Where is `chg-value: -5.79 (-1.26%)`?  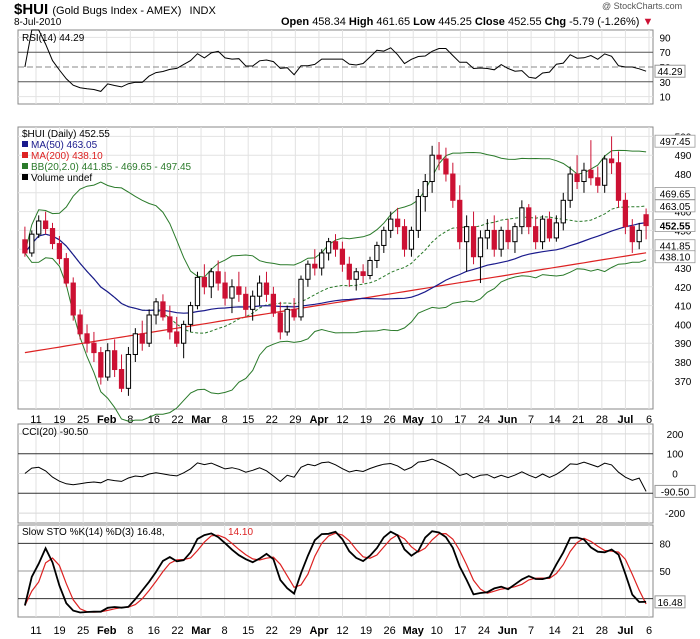 chg-value: -5.79 (-1.26%) is located at coordinates (604, 22).